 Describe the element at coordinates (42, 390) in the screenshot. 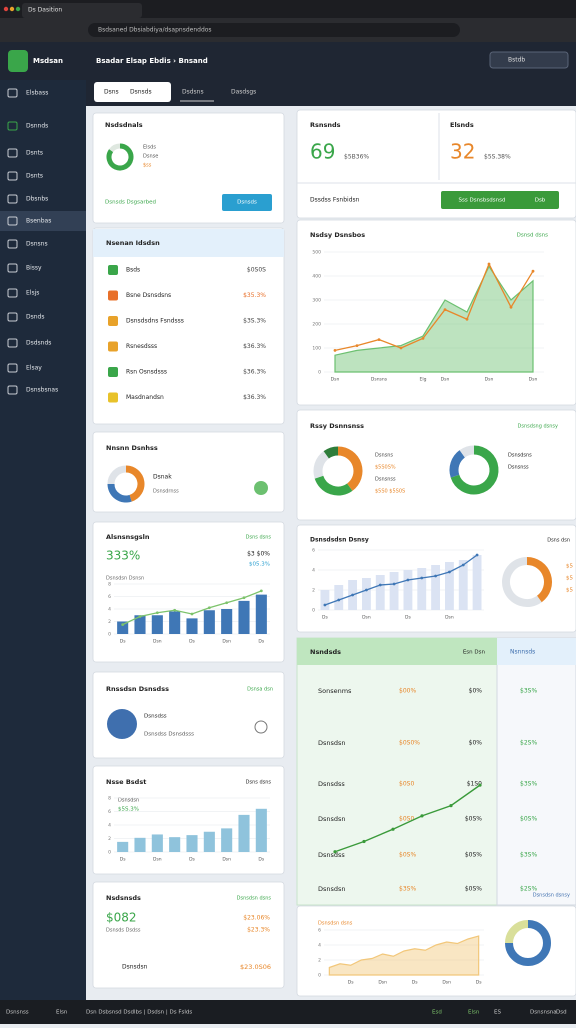

I see `nav-item: Dsnsbsnas` at that location.